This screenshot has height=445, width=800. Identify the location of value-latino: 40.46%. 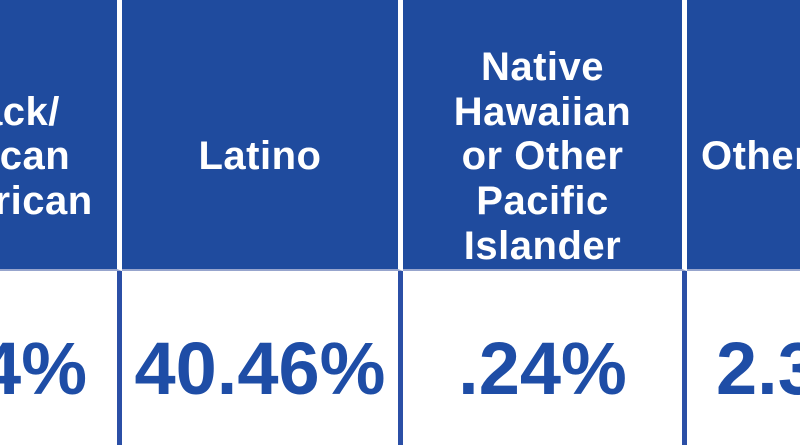
(260, 369).